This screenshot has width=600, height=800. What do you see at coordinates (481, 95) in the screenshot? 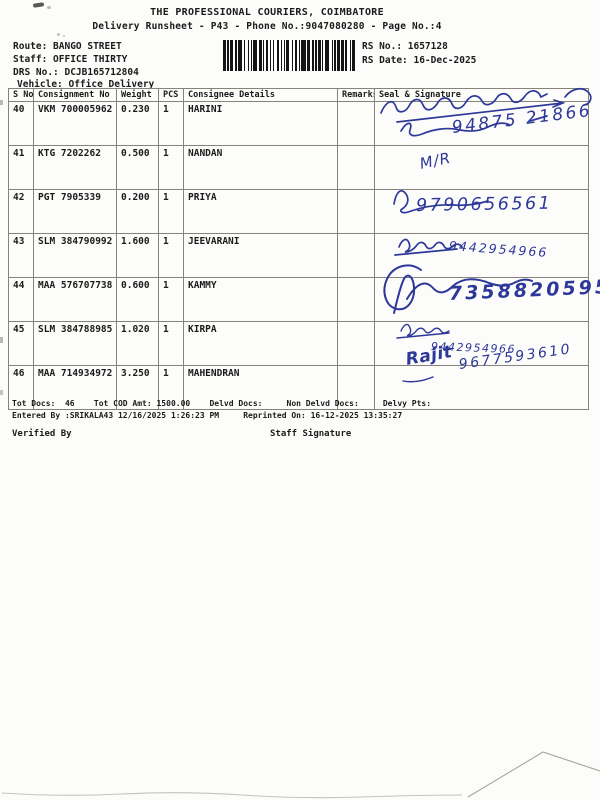
I see `col-header-seal: Seal & Signature` at bounding box center [481, 95].